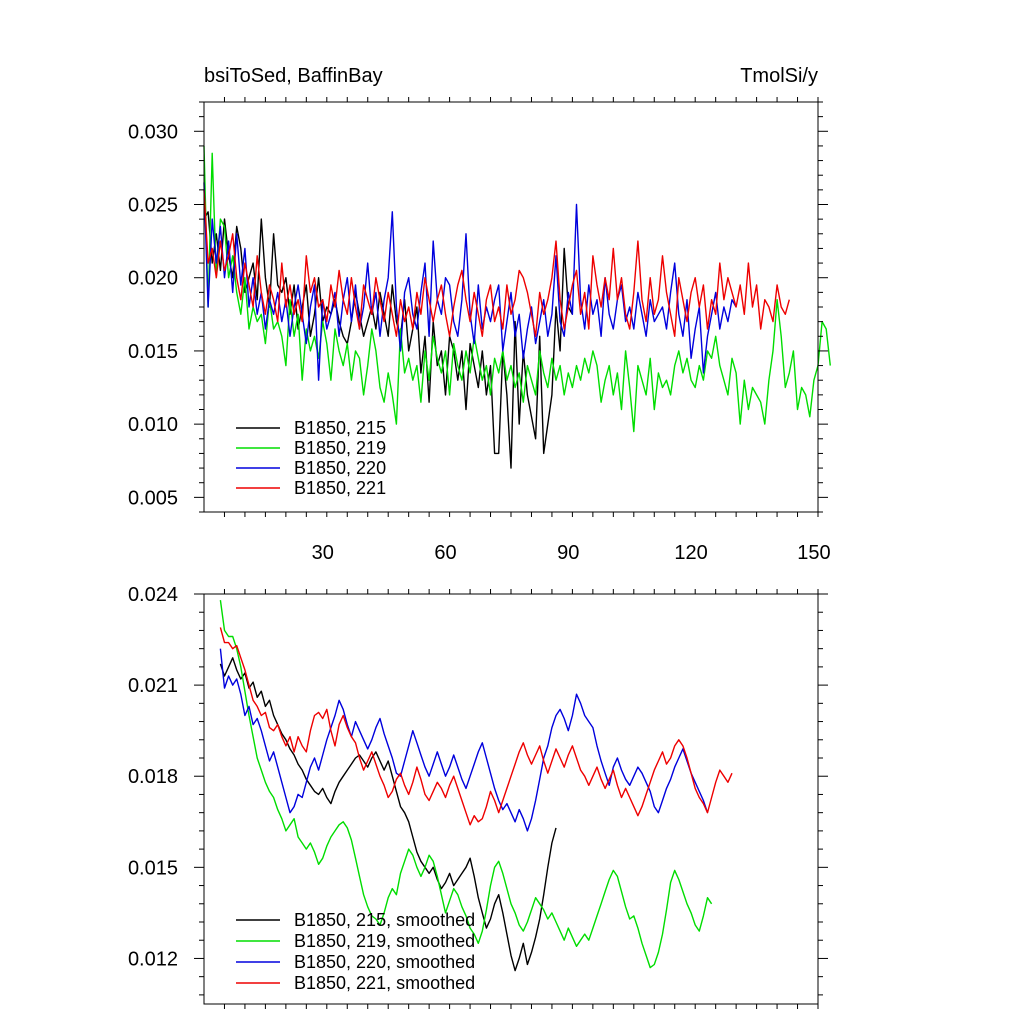 The height and width of the screenshot is (1024, 1024). I want to click on y-tick-label: 0.005, so click(153, 498).